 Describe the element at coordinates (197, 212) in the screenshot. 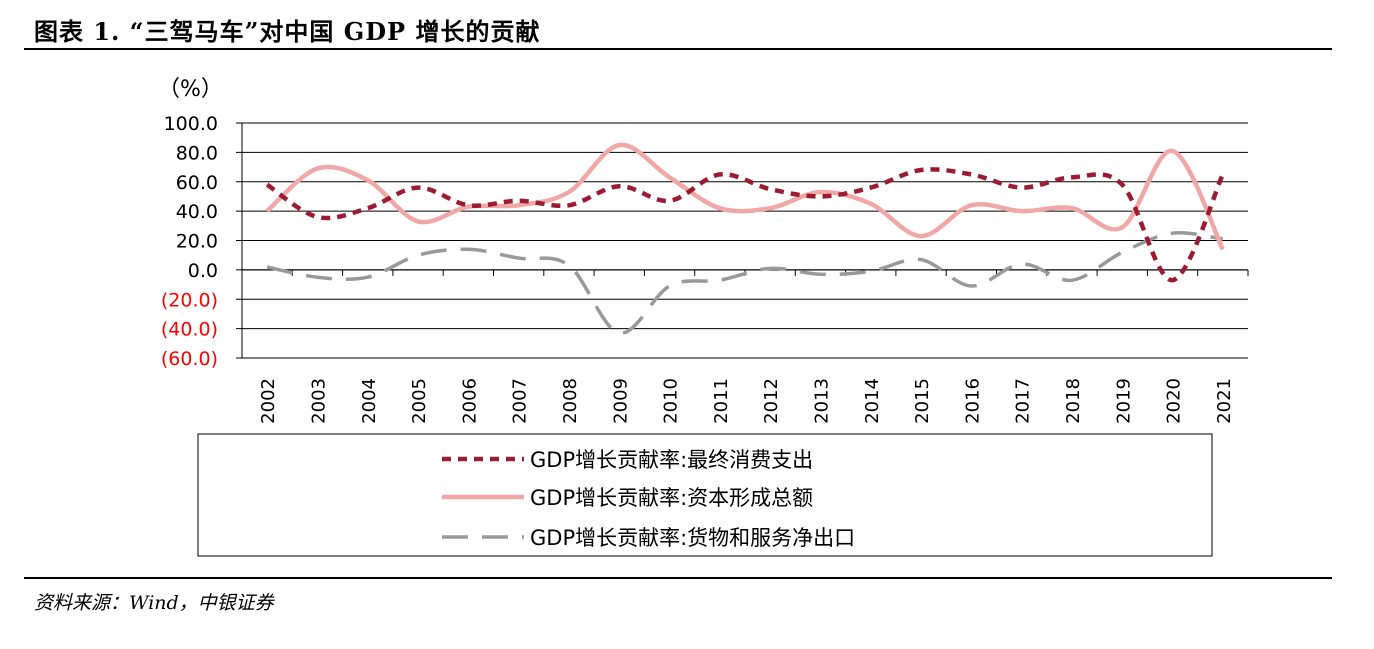

I see `y-tick-label: 40.0` at that location.